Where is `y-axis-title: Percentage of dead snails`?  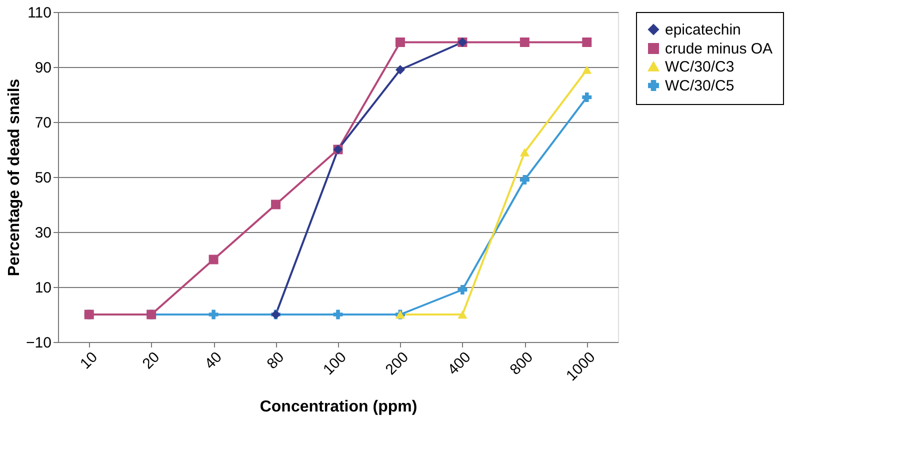
y-axis-title: Percentage of dead snails is located at coordinates (15, 177).